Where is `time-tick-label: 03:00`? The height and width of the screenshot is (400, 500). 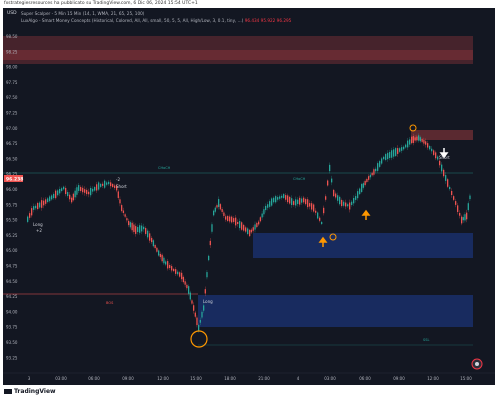
time-tick-label: 03:00 is located at coordinates (61, 378).